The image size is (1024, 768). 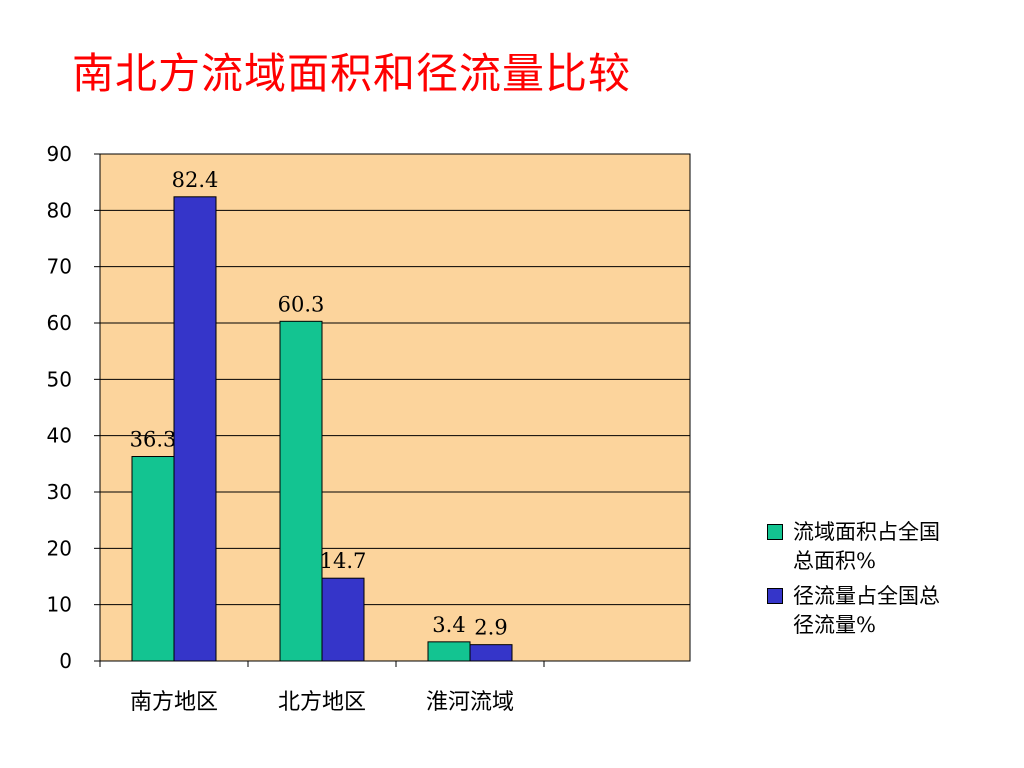 What do you see at coordinates (59, 379) in the screenshot?
I see `y-tick-label: 50` at bounding box center [59, 379].